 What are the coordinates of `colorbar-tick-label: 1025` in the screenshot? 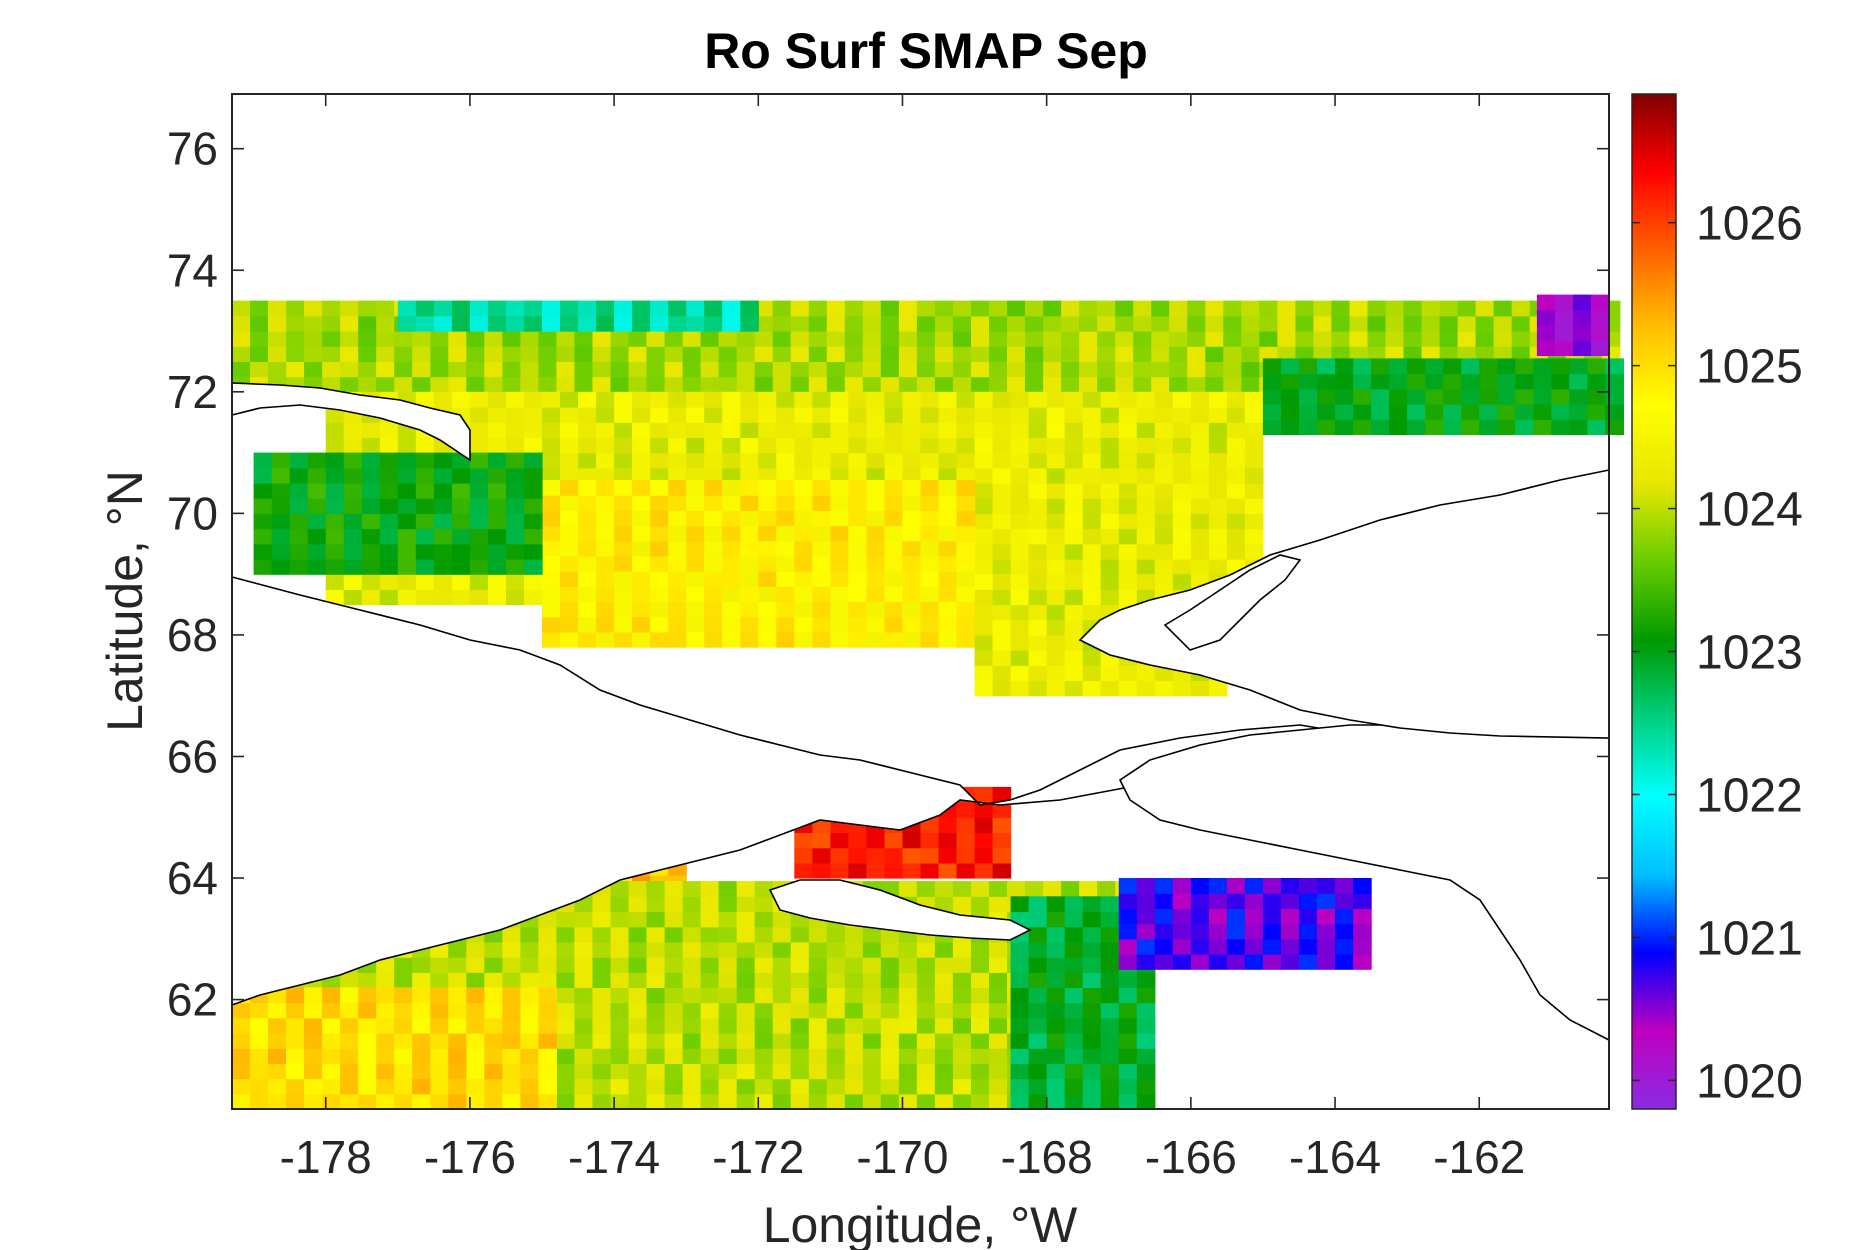 It's located at (1749, 367).